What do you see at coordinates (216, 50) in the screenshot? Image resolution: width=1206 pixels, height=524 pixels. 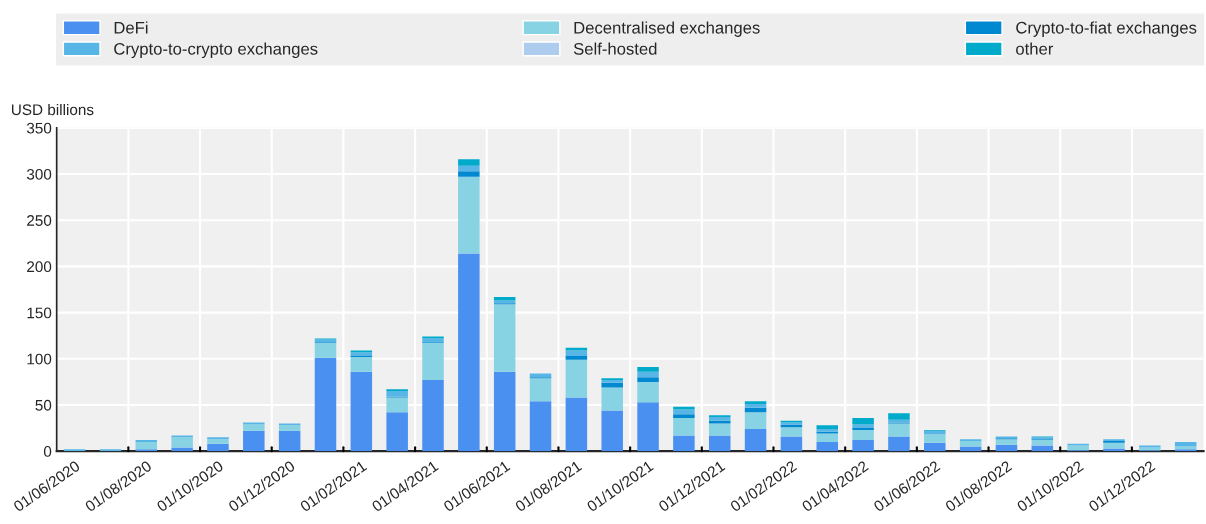 I see `legend-label: Crypto-to-crypto exchanges` at bounding box center [216, 50].